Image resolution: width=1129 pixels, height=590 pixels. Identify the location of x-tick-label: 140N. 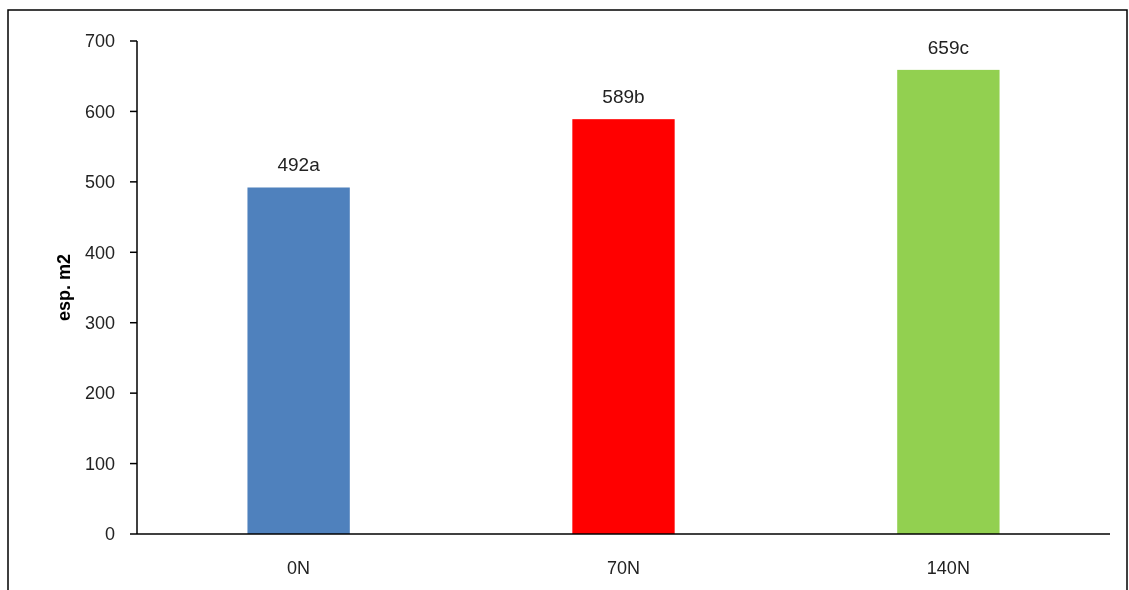
(948, 568).